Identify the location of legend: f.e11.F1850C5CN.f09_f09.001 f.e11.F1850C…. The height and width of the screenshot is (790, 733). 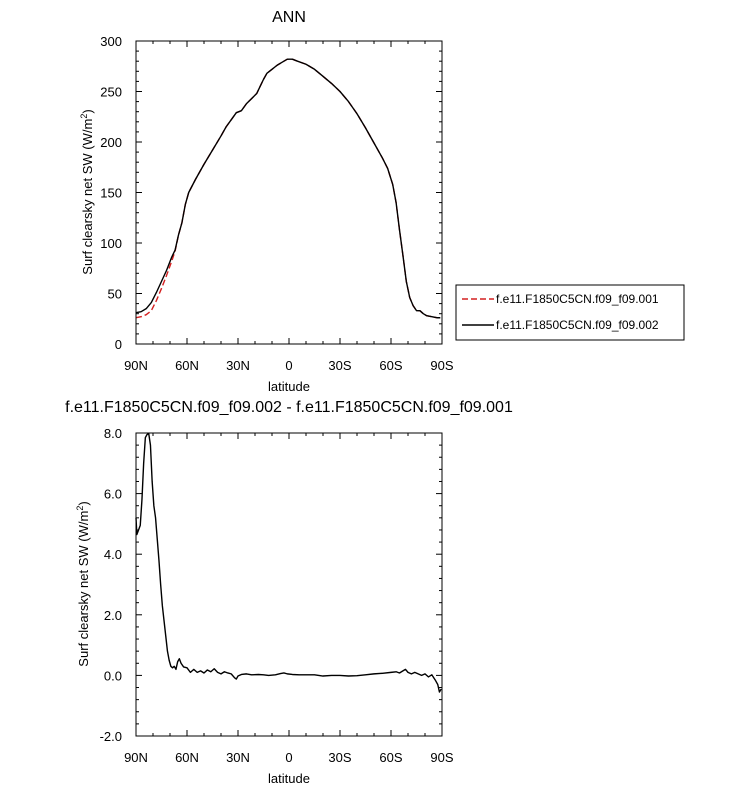
(570, 312).